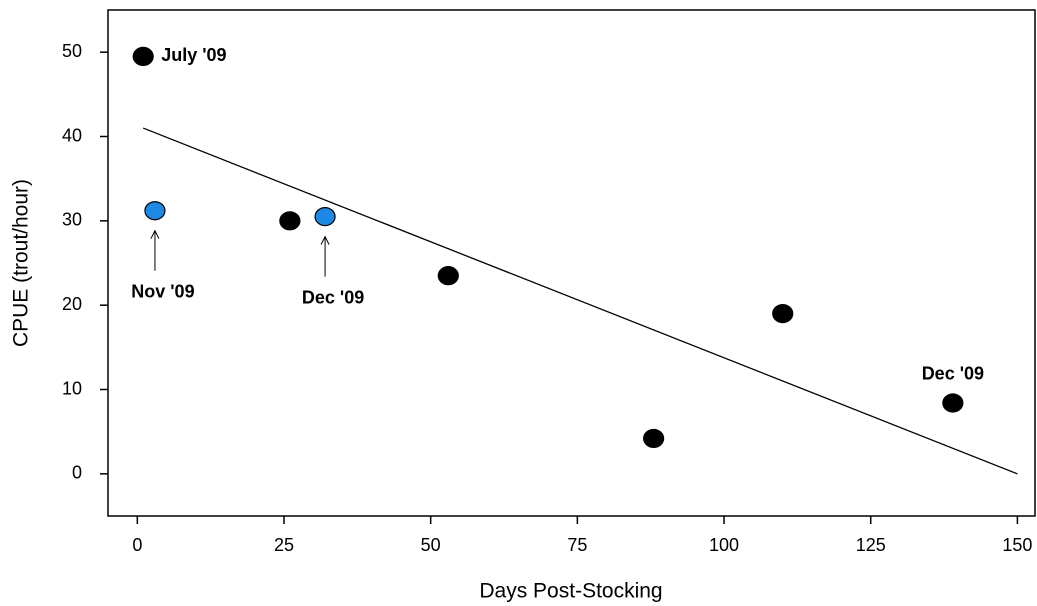  I want to click on annotation: July '09, so click(193, 55).